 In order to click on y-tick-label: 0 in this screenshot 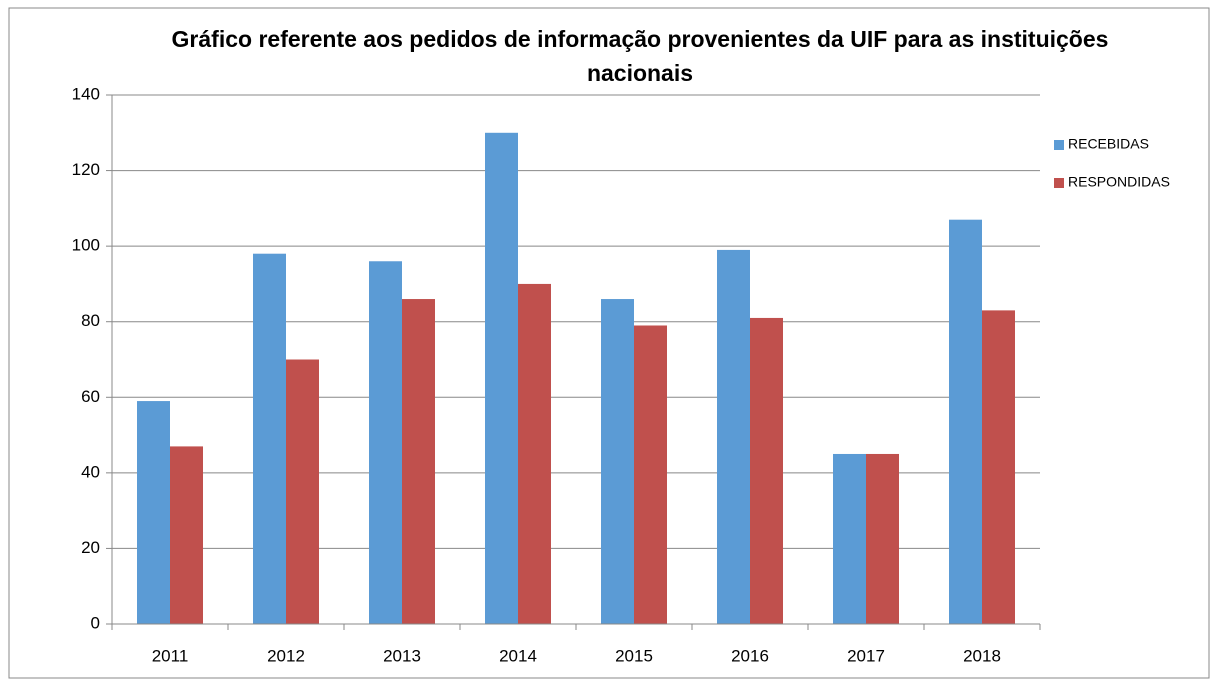, I will do `click(95, 622)`.